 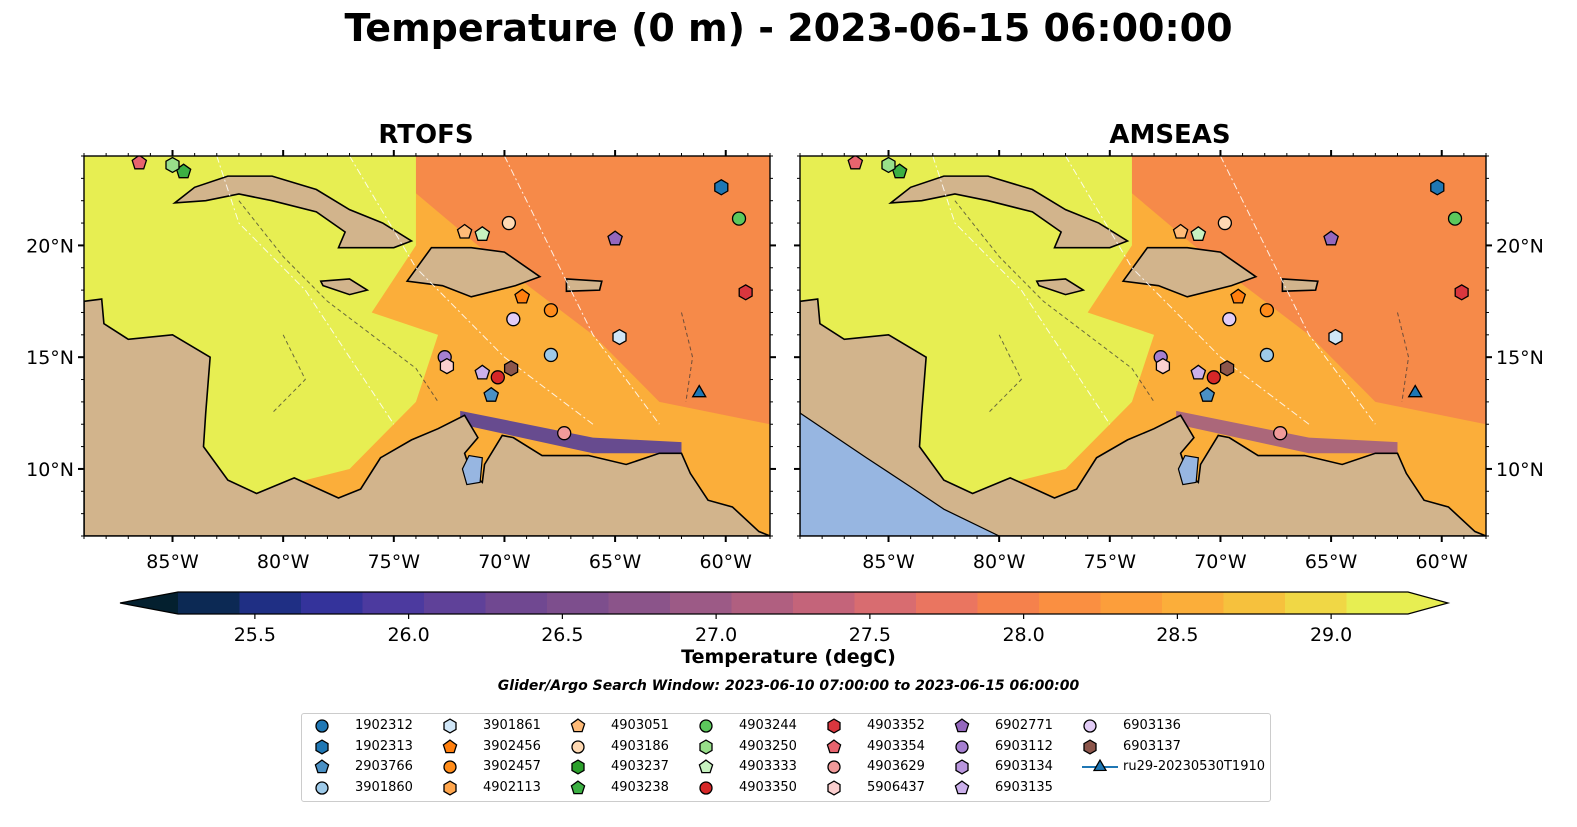 What do you see at coordinates (999, 562) in the screenshot?
I see `lon-tick-label: 80°W` at bounding box center [999, 562].